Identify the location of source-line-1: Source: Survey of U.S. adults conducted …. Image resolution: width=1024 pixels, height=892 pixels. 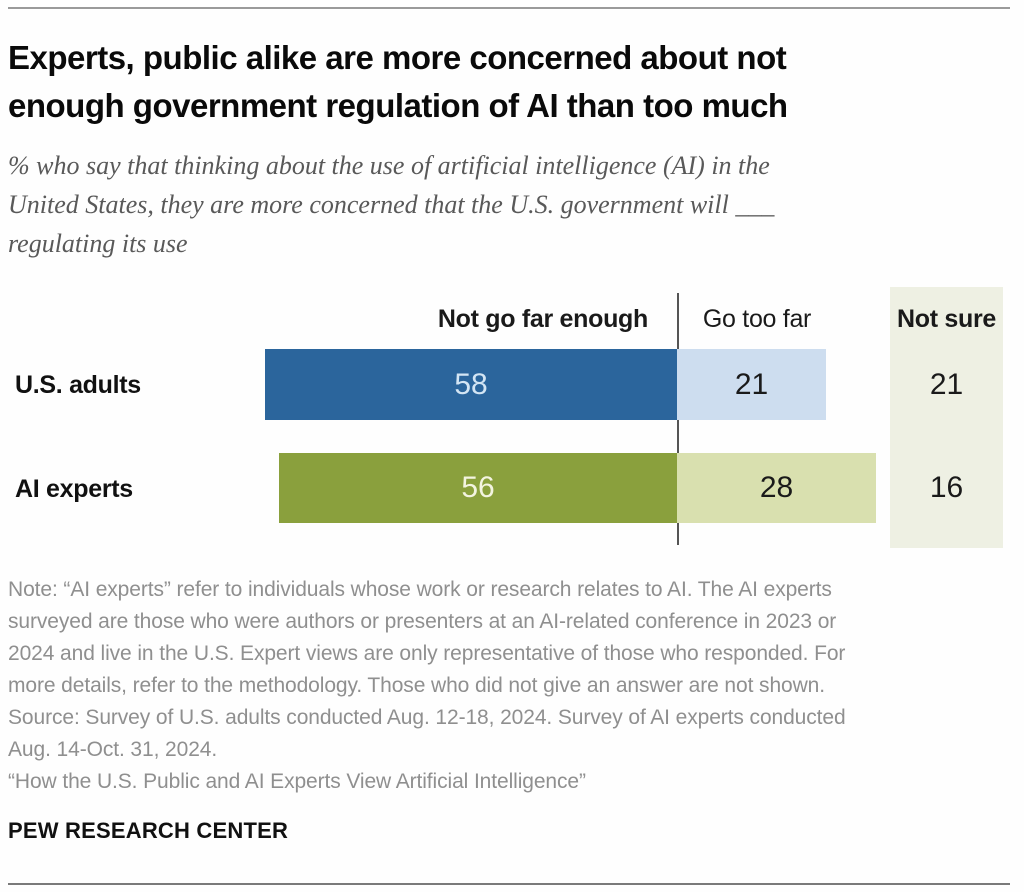
(427, 717).